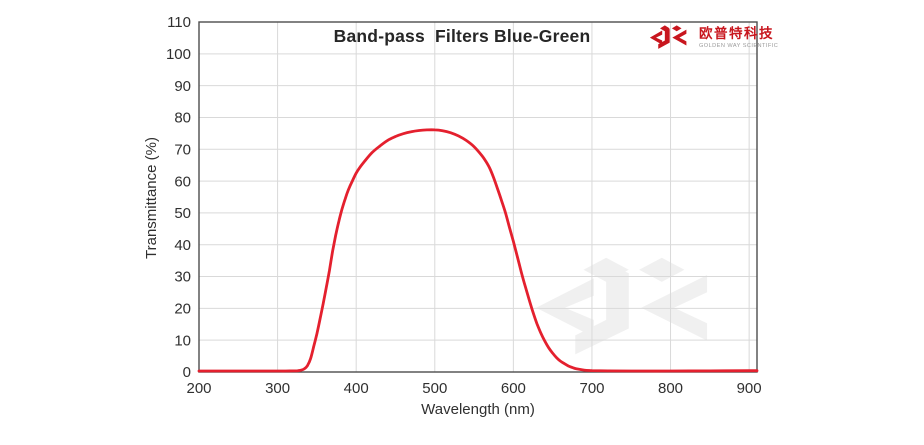 This screenshot has width=924, height=445. I want to click on brand-logo: 欧普特科技 GOLDEN WAY SCIENTIFIC, so click(713, 38).